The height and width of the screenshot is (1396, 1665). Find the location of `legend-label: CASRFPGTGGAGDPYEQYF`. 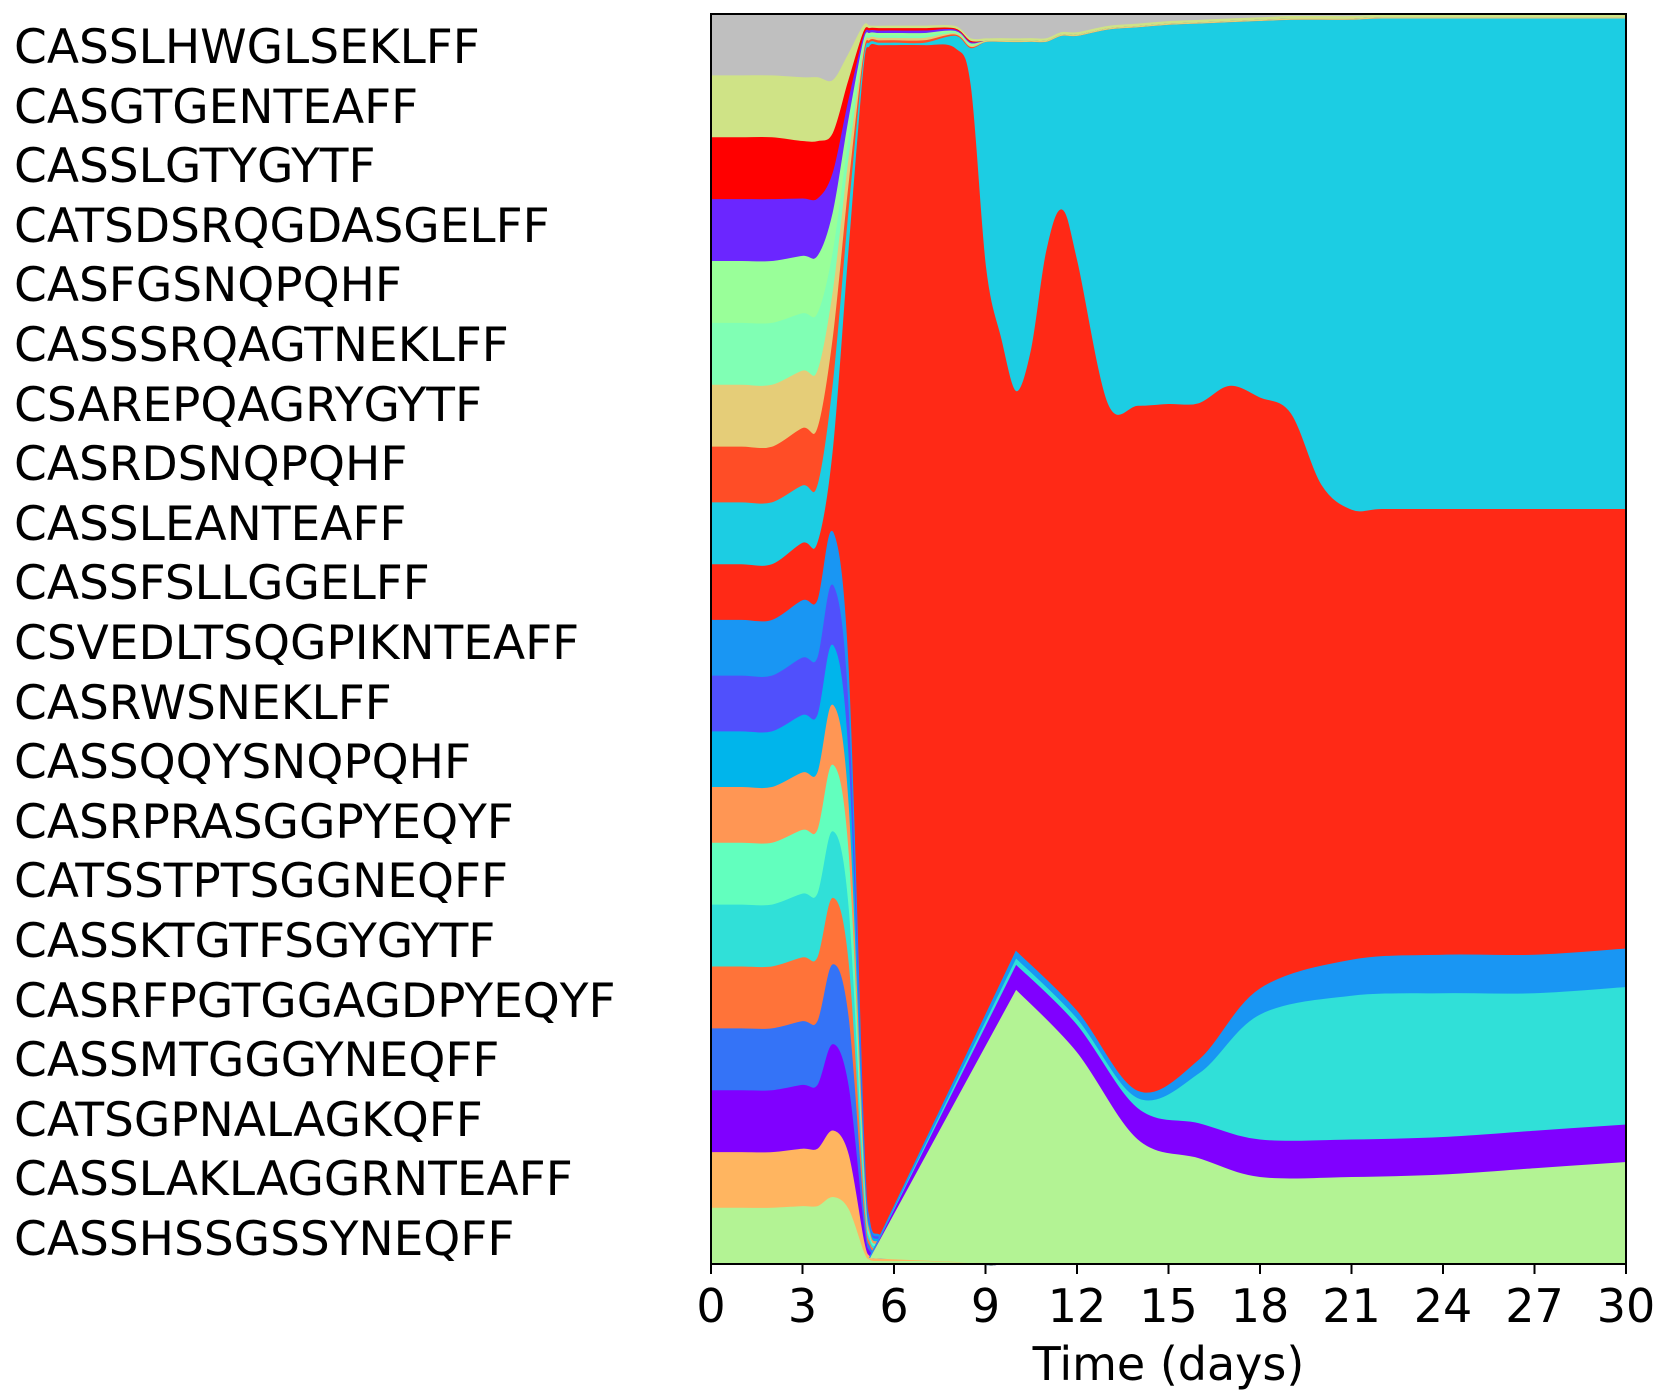

legend-label: CASRFPGTGGAGDPYEQYF is located at coordinates (315, 1001).